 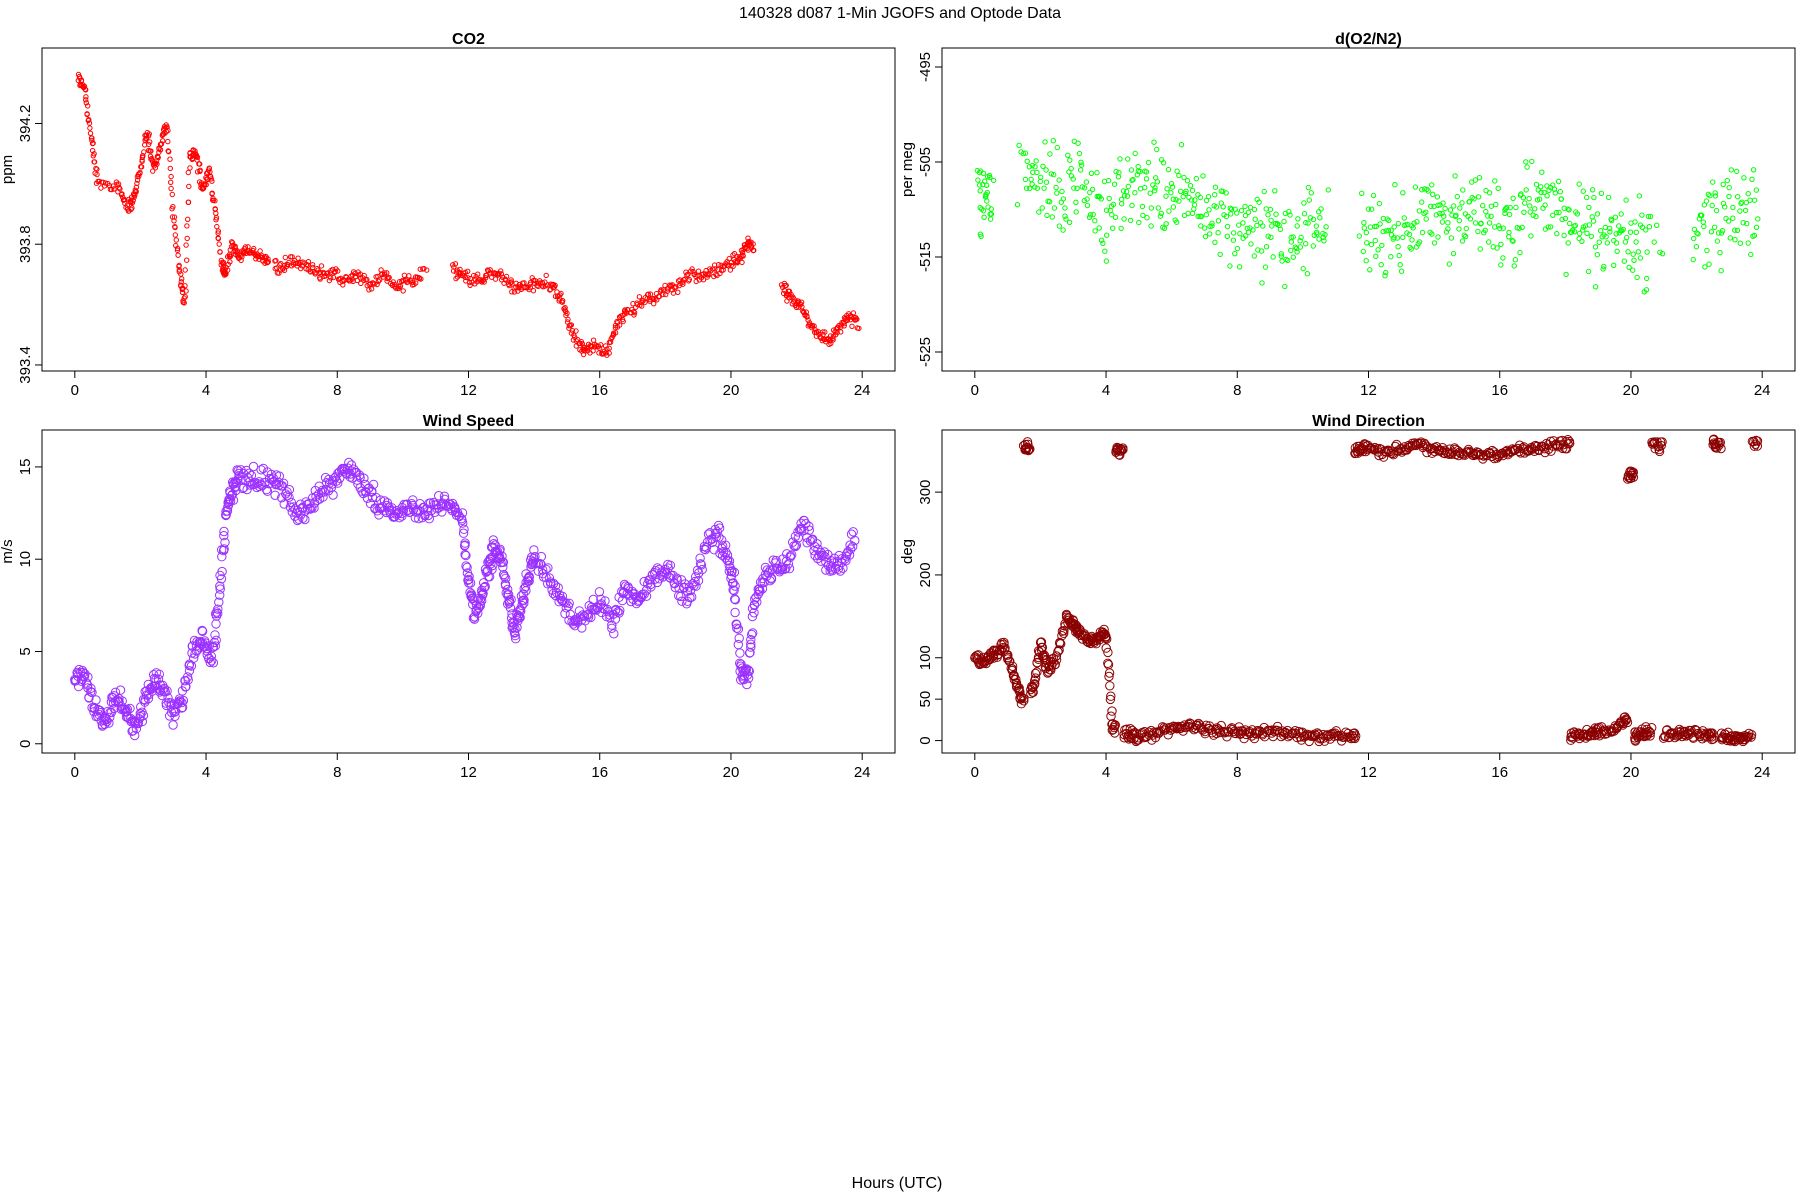 I want to click on y-tick-label: -515, so click(x=925, y=257).